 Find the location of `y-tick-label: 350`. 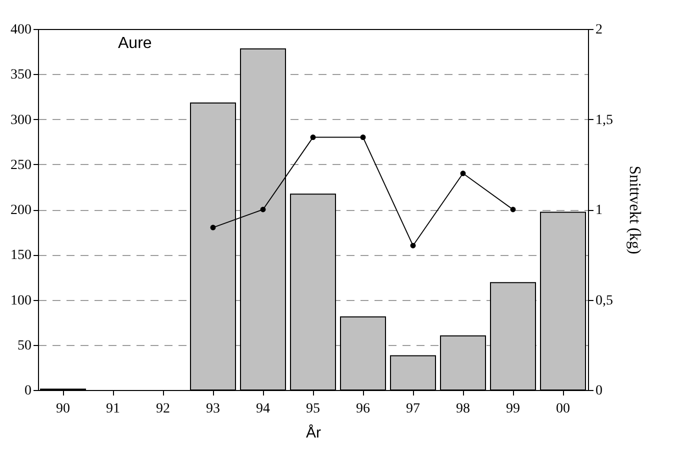

y-tick-label: 350 is located at coordinates (21, 75).